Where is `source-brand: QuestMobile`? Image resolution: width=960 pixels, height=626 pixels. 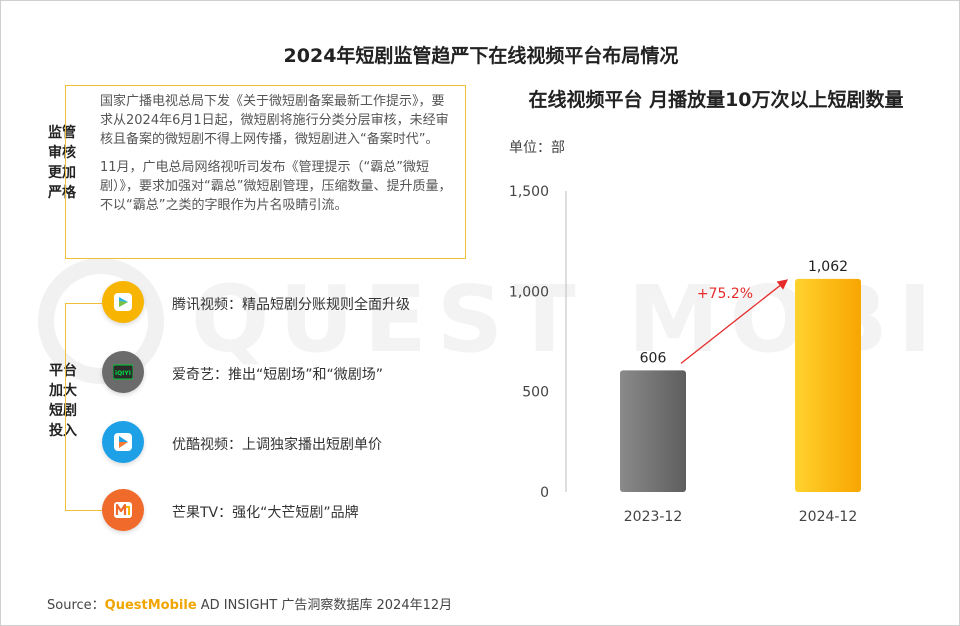
source-brand: QuestMobile is located at coordinates (150, 605).